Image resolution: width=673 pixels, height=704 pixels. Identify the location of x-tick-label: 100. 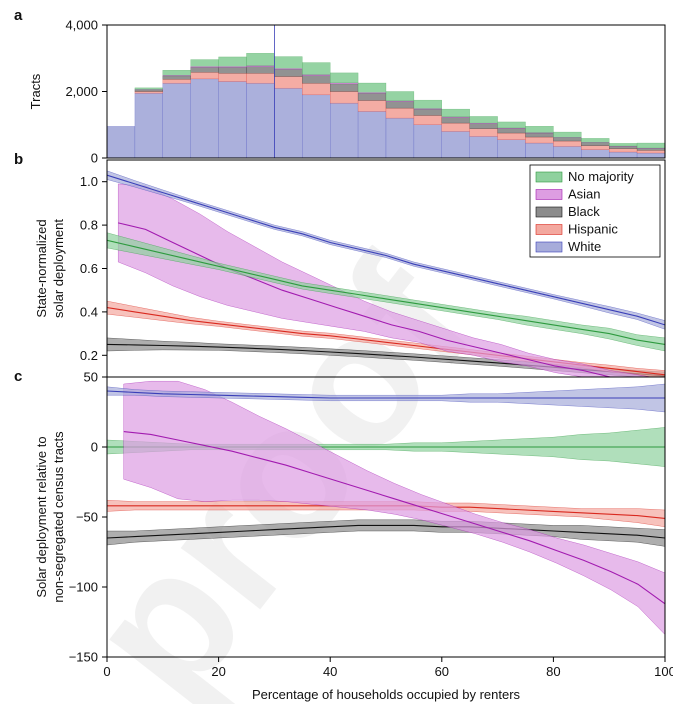
(663, 671).